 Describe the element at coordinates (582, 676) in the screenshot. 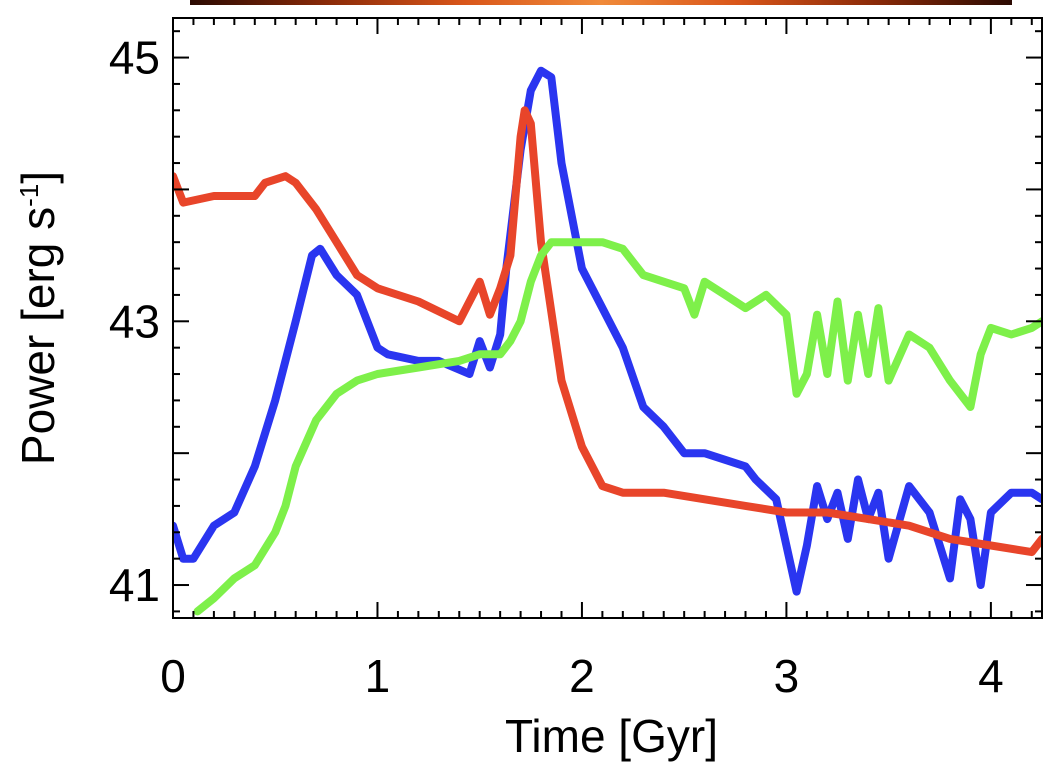

I see `x-tick-label: 2` at that location.